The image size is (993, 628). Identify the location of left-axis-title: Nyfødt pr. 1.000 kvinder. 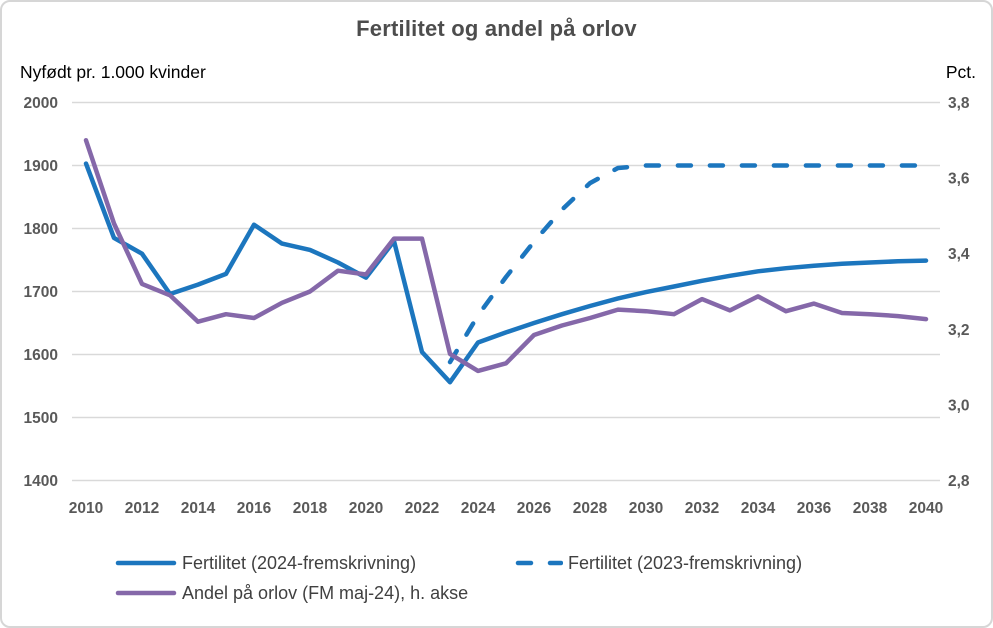
(113, 72).